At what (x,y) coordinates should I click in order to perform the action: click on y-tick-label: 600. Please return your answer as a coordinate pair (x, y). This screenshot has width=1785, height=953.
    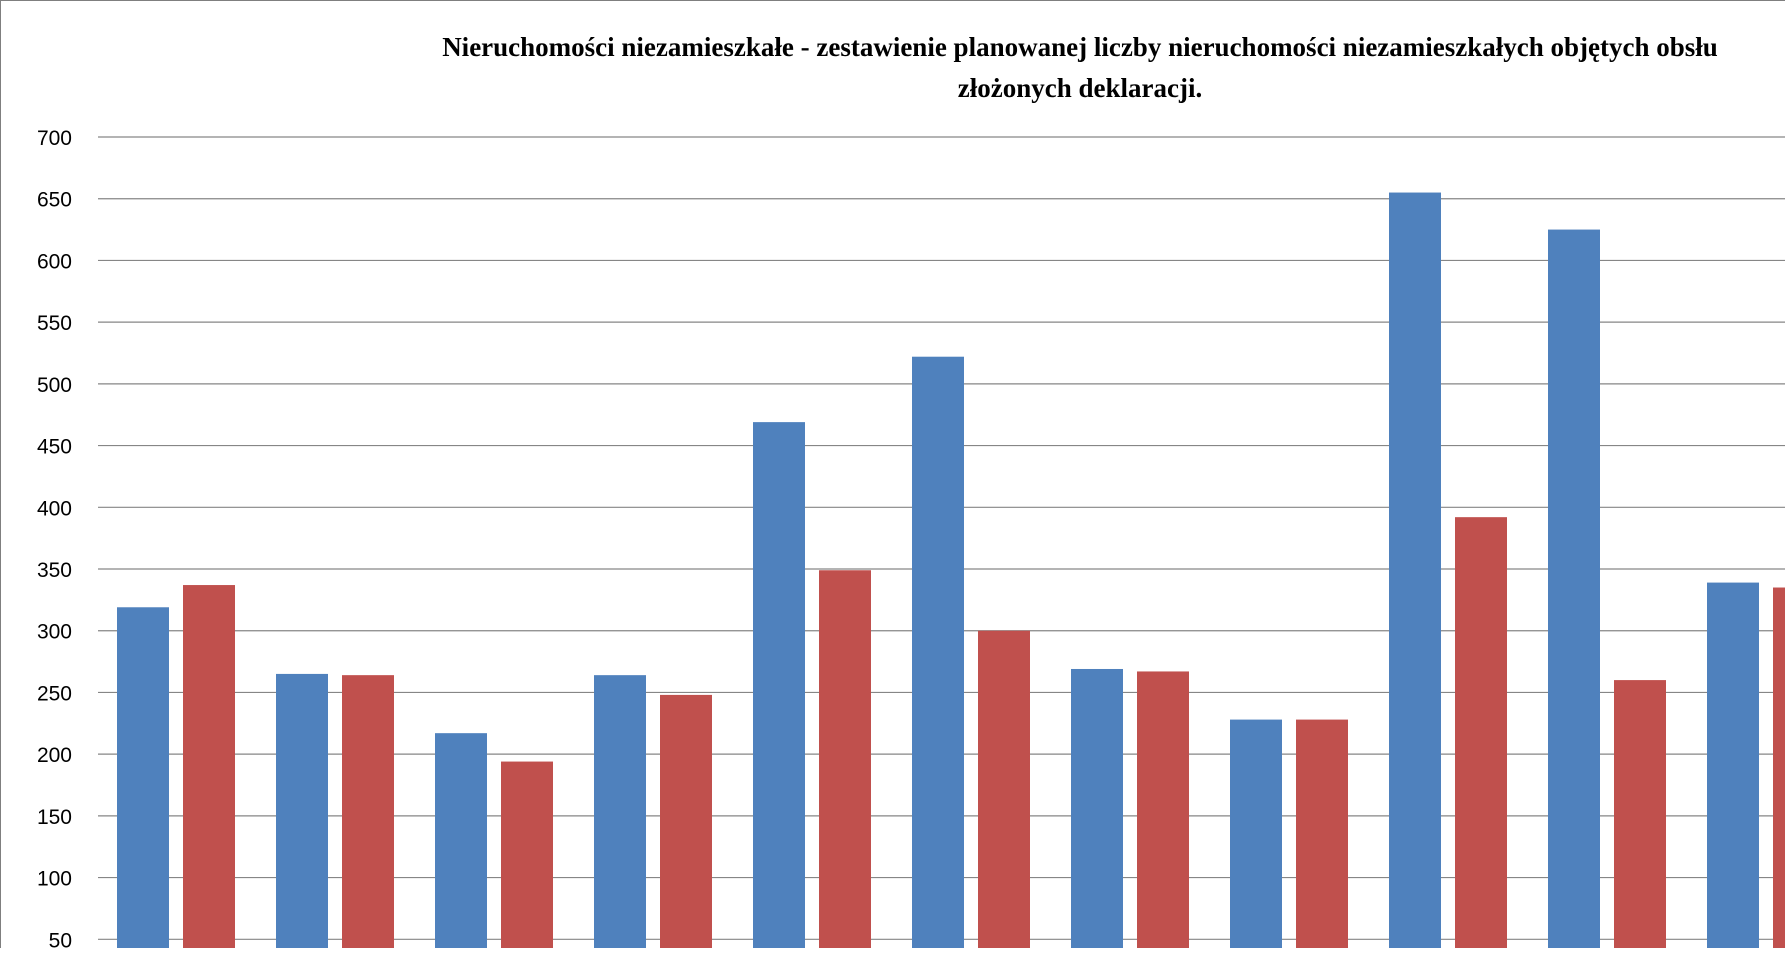
    Looking at the image, I should click on (54, 261).